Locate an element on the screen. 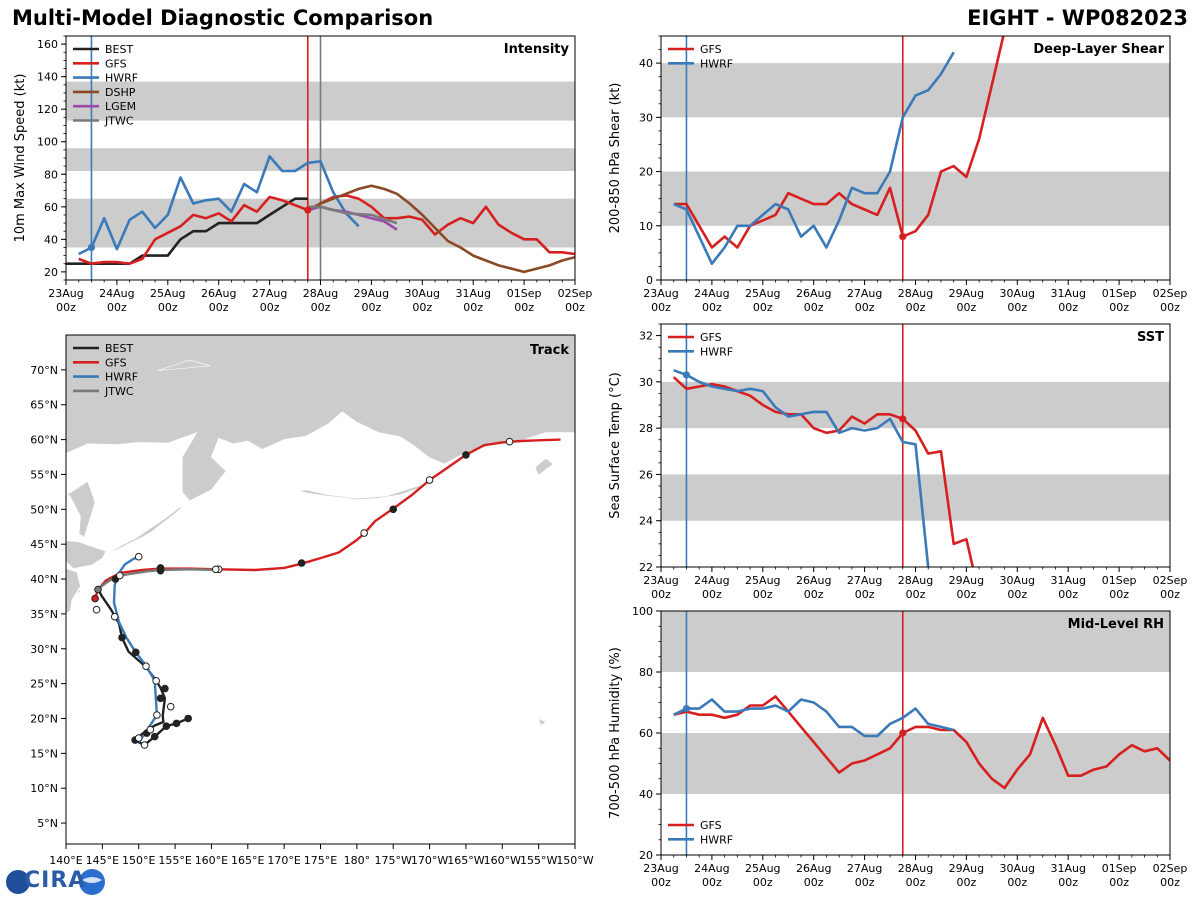 The height and width of the screenshot is (900, 1200). figure-title: Multi-Model Diagnostic Comparison is located at coordinates (223, 18).